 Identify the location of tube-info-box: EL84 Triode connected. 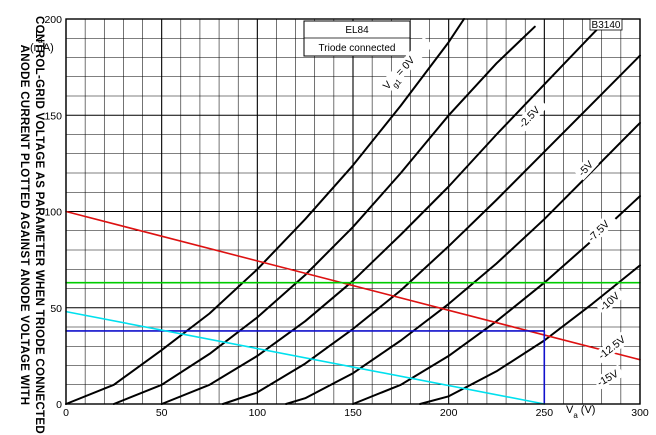
(357, 38).